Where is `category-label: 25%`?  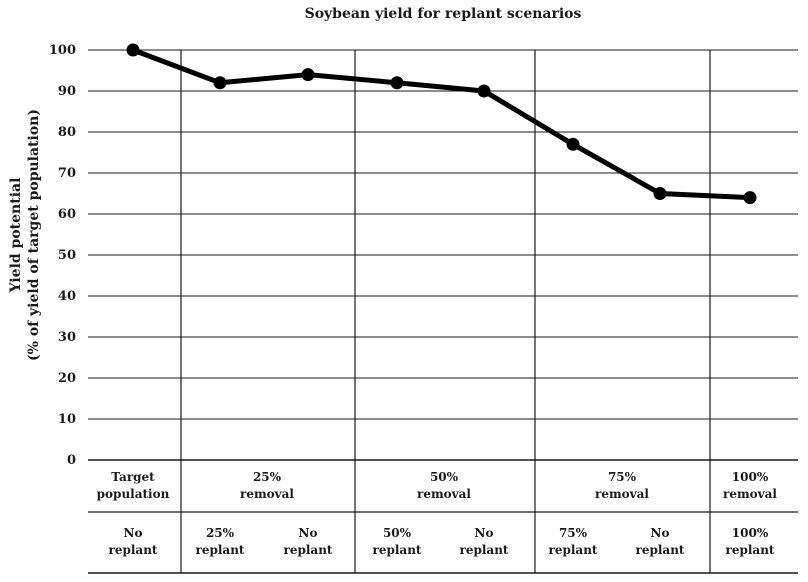
category-label: 25% is located at coordinates (220, 533).